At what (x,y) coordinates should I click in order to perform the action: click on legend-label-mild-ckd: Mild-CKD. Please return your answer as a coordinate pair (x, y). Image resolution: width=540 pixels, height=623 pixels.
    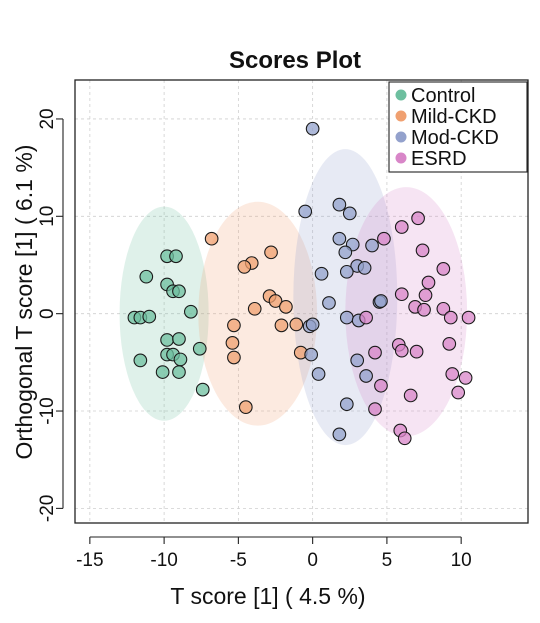
    Looking at the image, I should click on (454, 117).